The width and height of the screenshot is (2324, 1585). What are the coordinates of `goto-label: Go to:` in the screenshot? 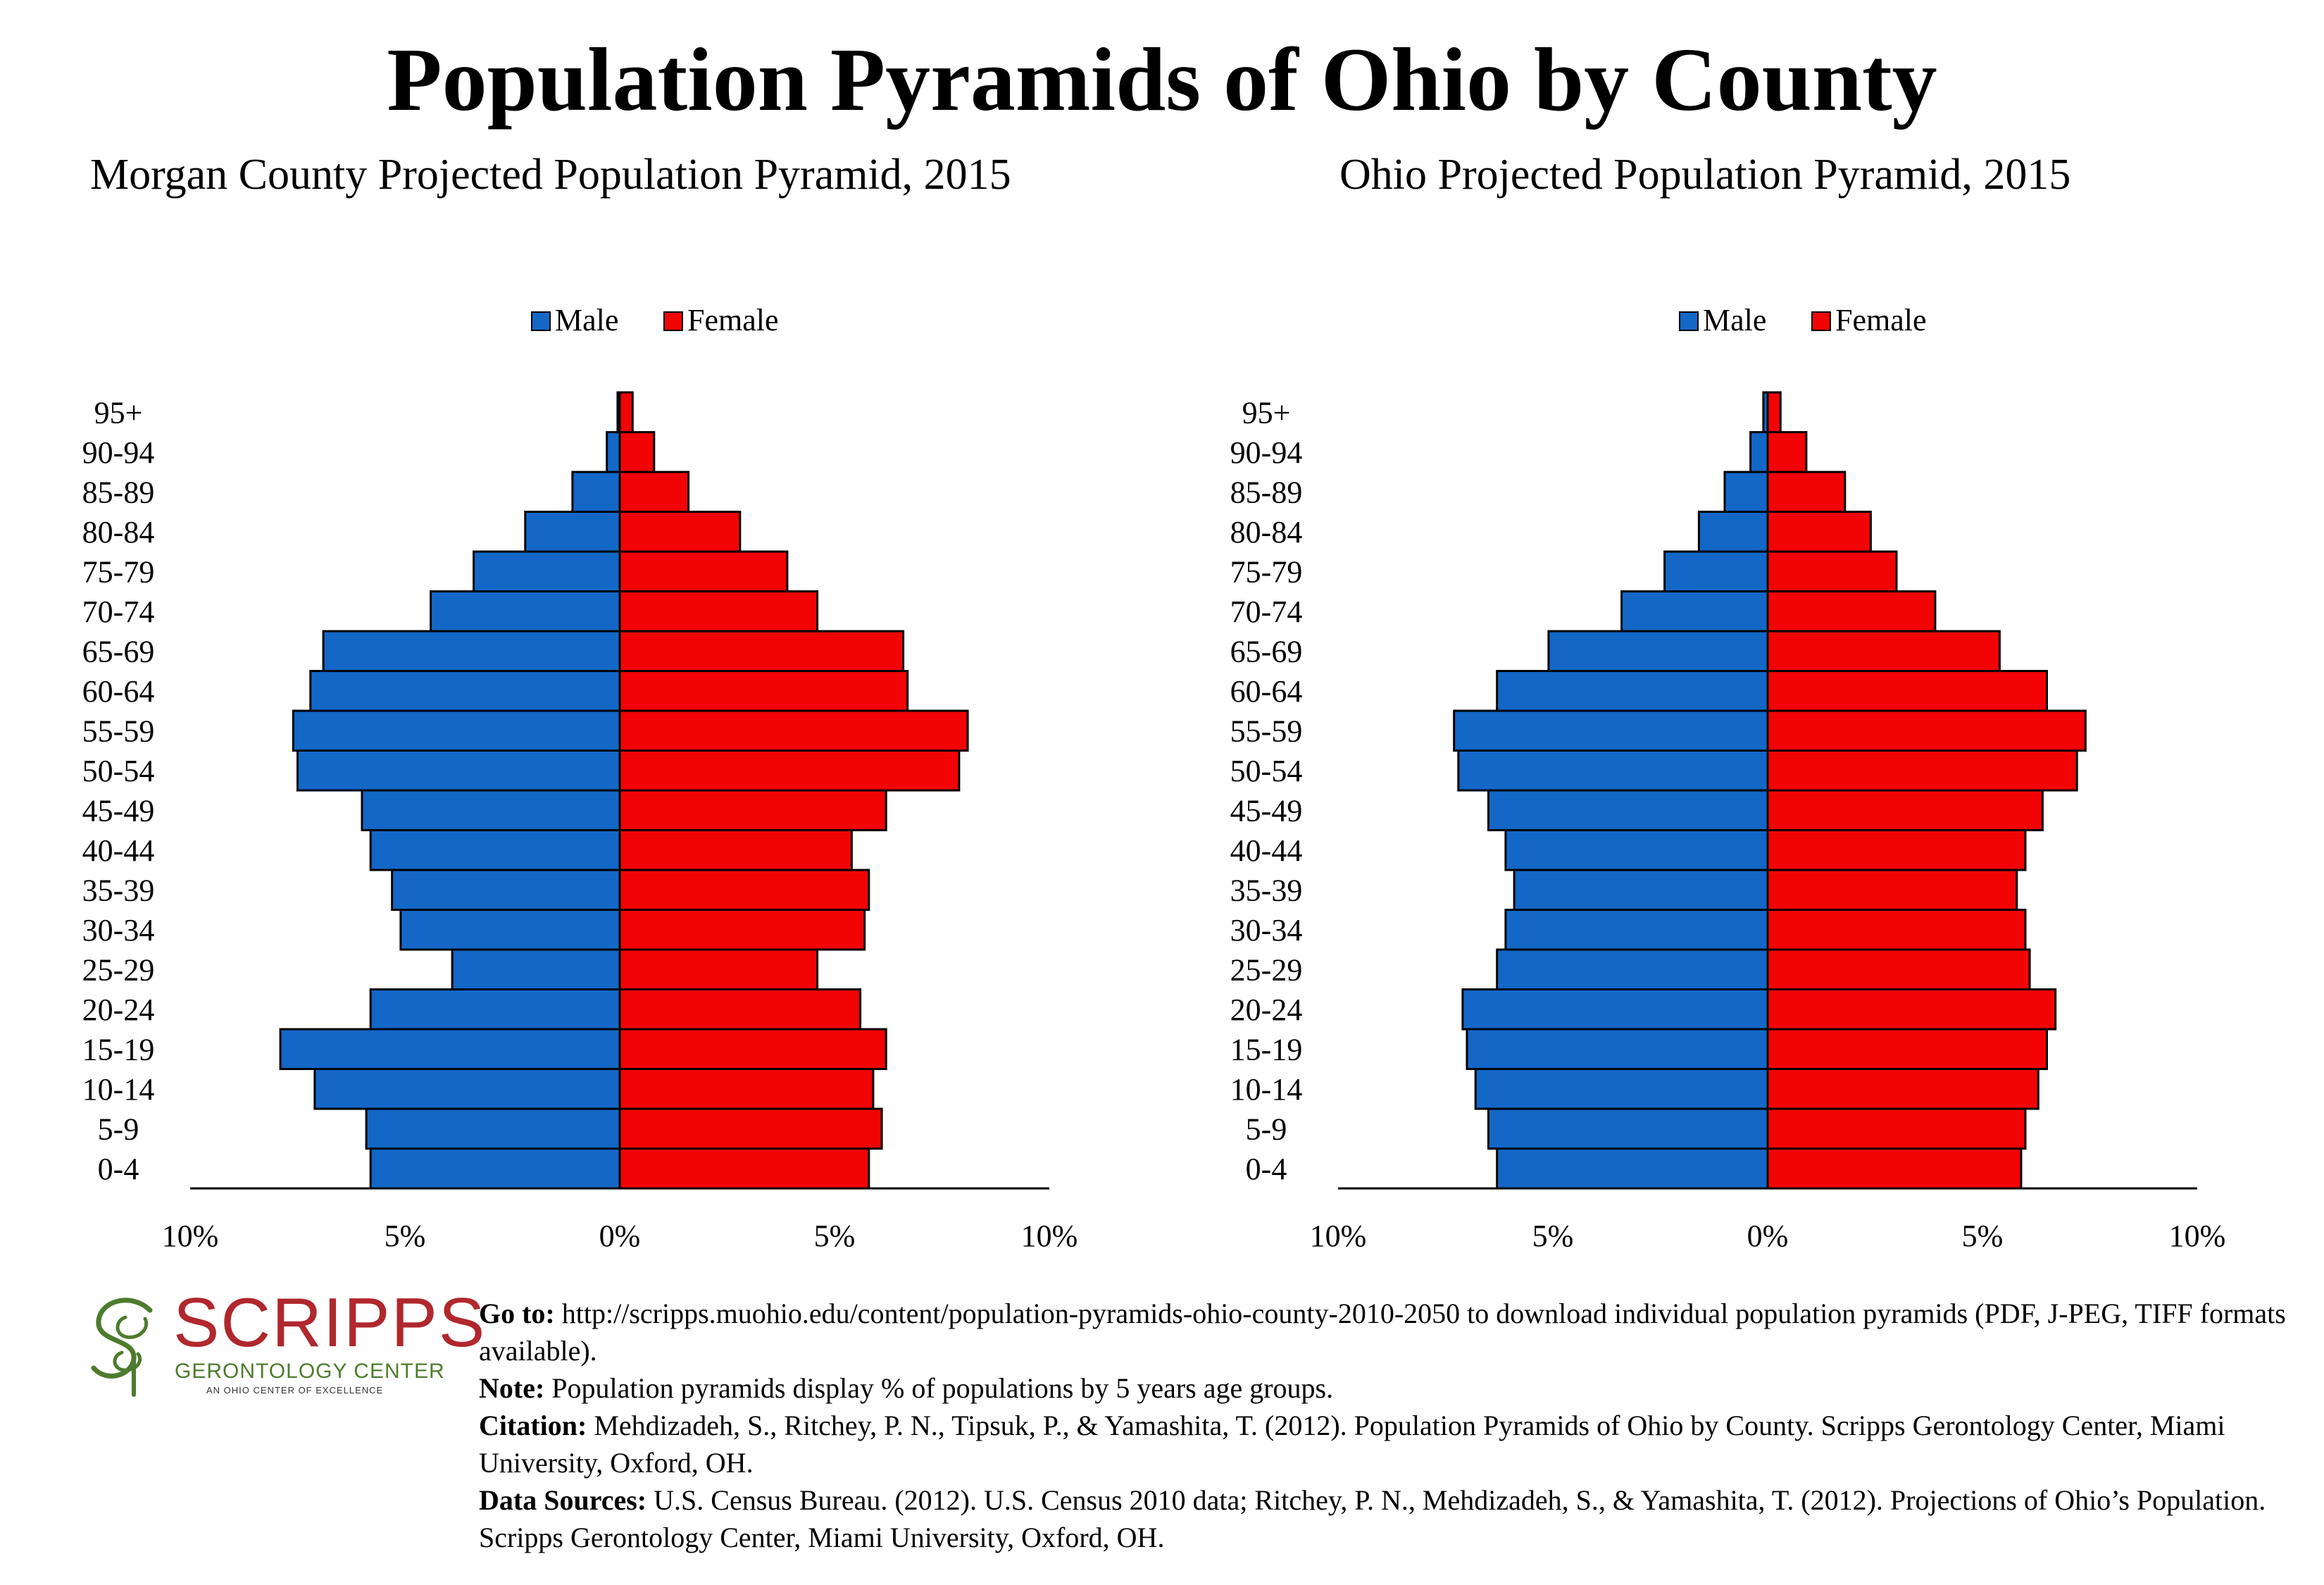 It's located at (517, 1313).